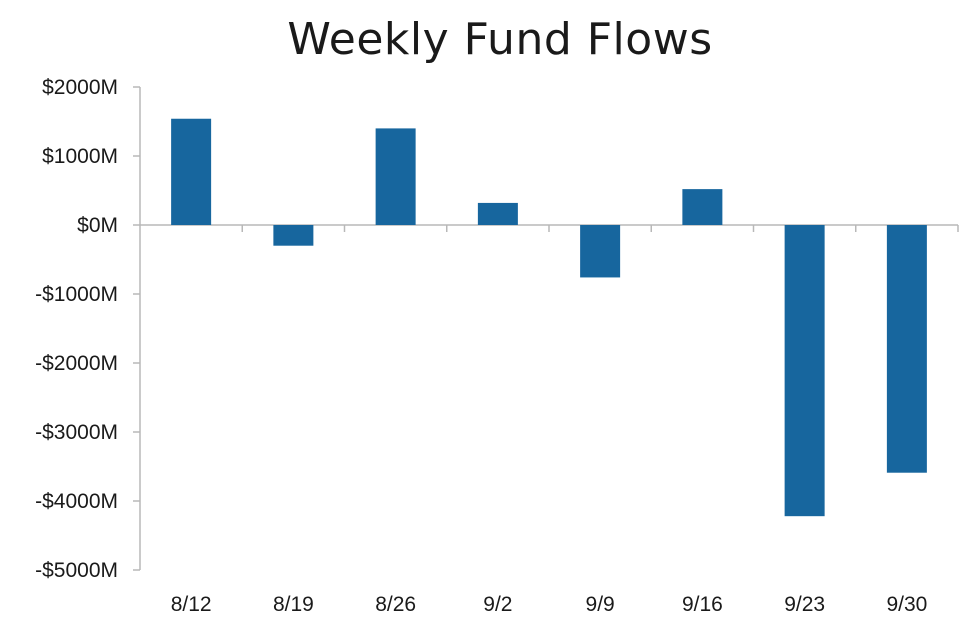 The height and width of the screenshot is (640, 972). What do you see at coordinates (76, 501) in the screenshot?
I see `y-tick-label: -$4000M` at bounding box center [76, 501].